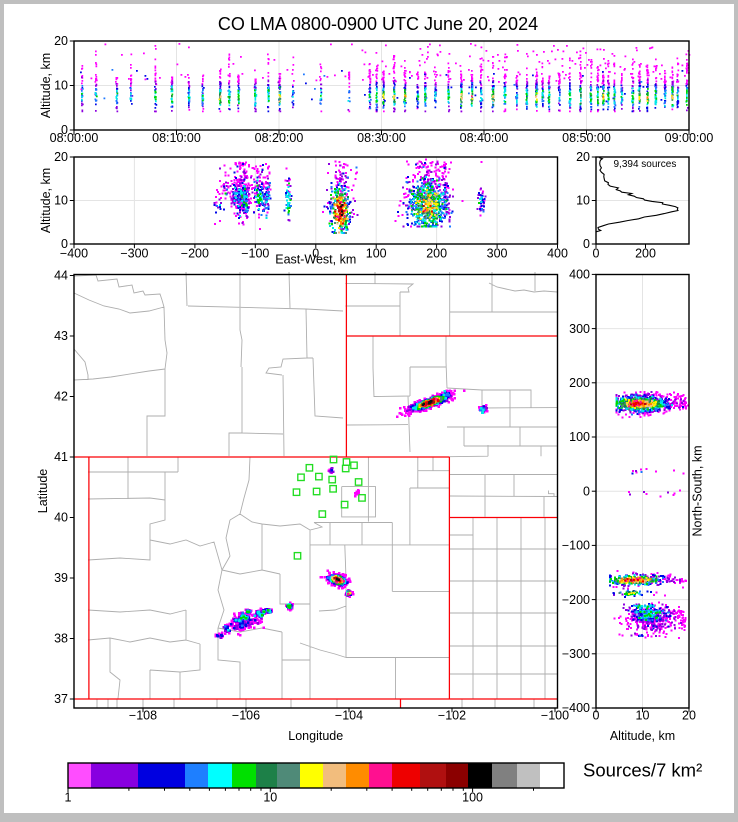 The image size is (738, 822). What do you see at coordinates (645, 164) in the screenshot?
I see `svg-text: 9,394 sources` at bounding box center [645, 164].